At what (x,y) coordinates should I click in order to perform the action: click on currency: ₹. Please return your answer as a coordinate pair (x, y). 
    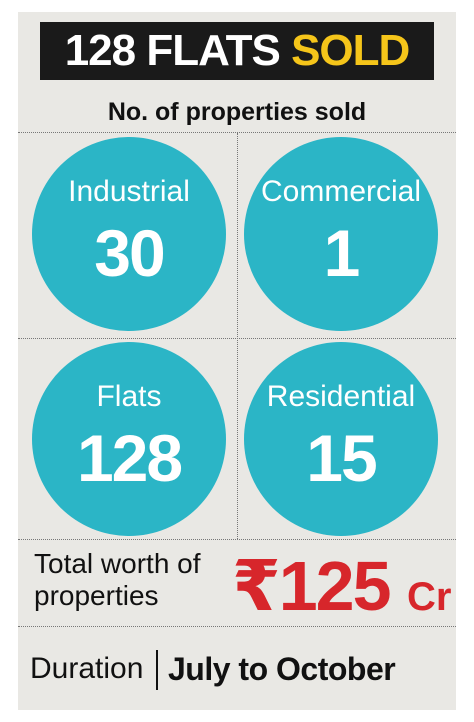
    Looking at the image, I should click on (256, 586).